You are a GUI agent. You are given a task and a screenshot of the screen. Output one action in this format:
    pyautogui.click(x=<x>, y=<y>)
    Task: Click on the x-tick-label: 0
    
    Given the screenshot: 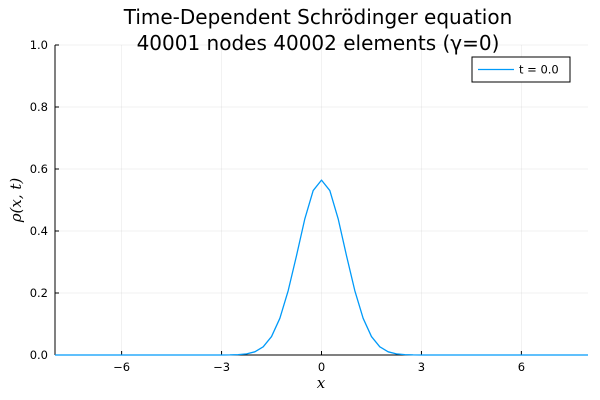 What is the action you would take?
    pyautogui.click(x=321, y=367)
    